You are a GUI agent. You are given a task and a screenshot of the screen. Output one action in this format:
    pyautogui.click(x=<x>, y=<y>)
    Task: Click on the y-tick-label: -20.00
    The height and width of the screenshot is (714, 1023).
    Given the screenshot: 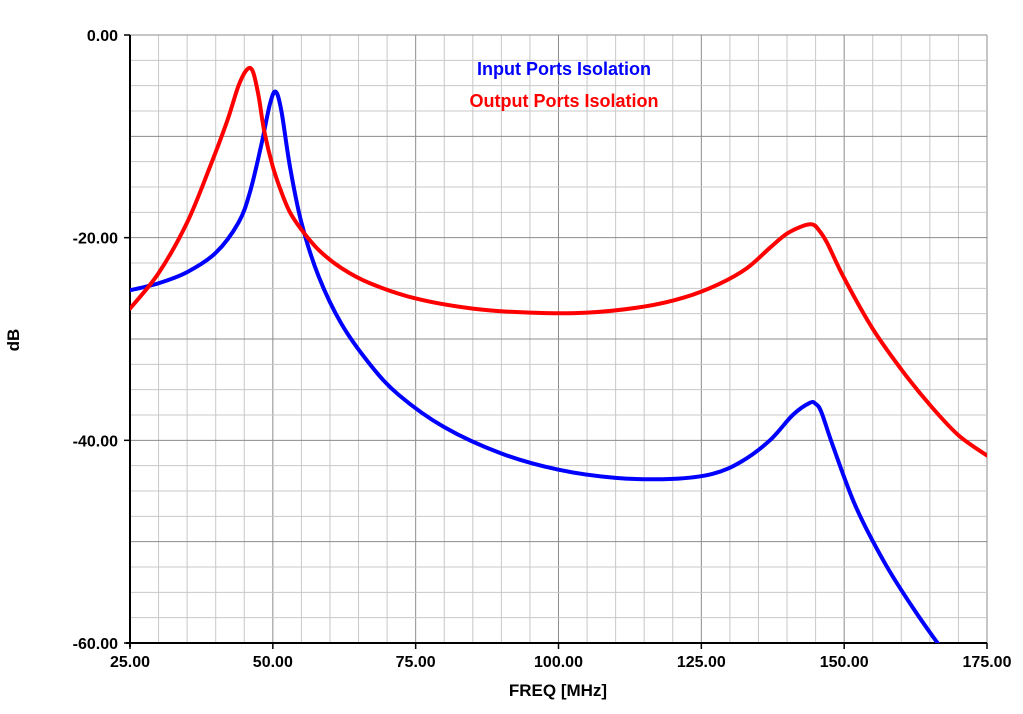 What is the action you would take?
    pyautogui.click(x=95, y=239)
    